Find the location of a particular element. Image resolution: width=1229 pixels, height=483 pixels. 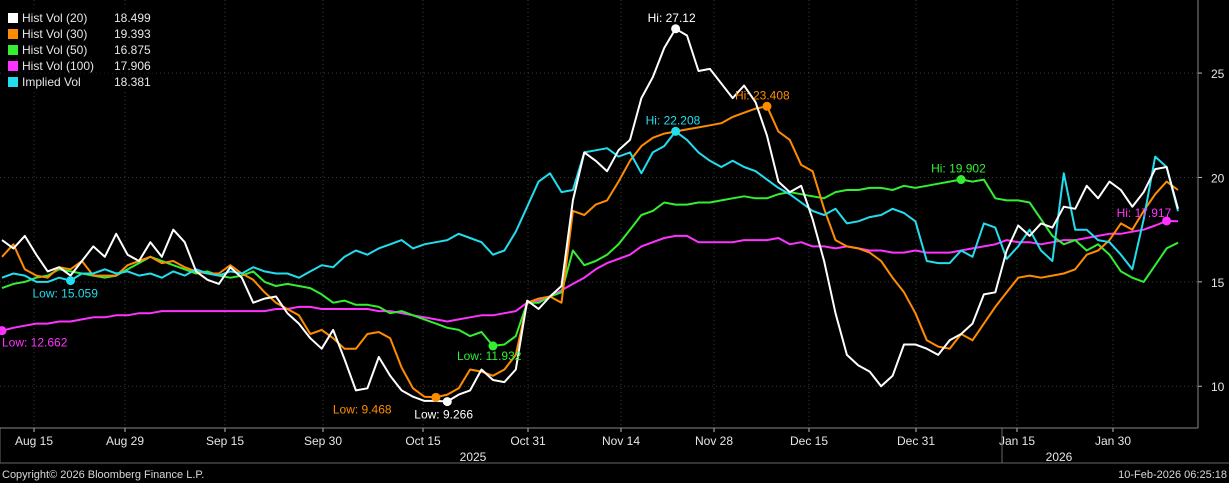

y-tick-label: 15 is located at coordinates (1218, 283).